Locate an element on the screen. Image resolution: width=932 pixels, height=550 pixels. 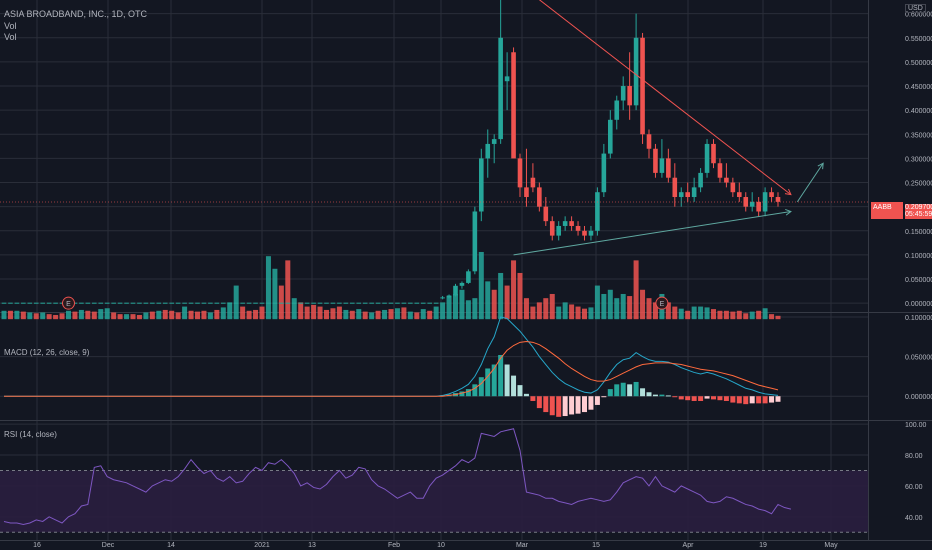
rsi-axis-tick: 80.00 is located at coordinates (914, 456).